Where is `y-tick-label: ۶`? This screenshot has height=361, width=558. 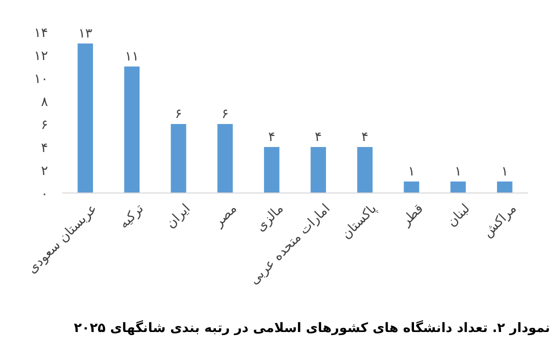 y-tick-label: ۶ is located at coordinates (44, 125).